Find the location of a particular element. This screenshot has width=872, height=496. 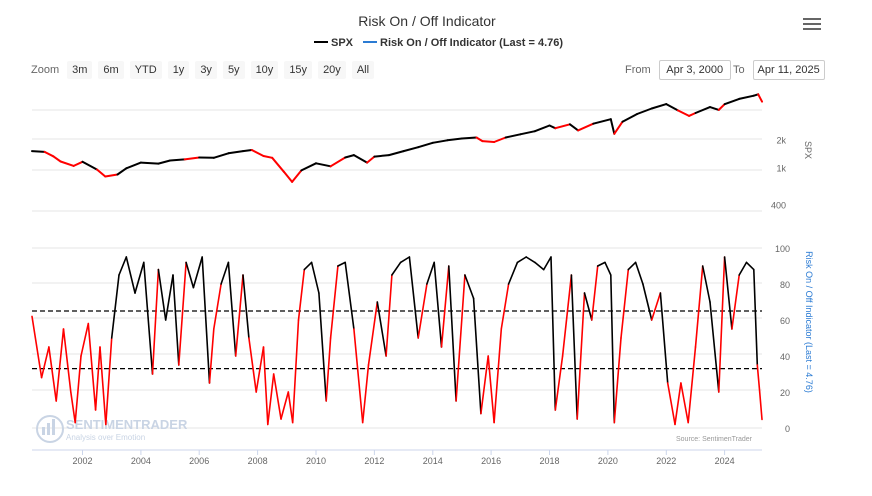

zoom-1y-button: 1y is located at coordinates (178, 70).